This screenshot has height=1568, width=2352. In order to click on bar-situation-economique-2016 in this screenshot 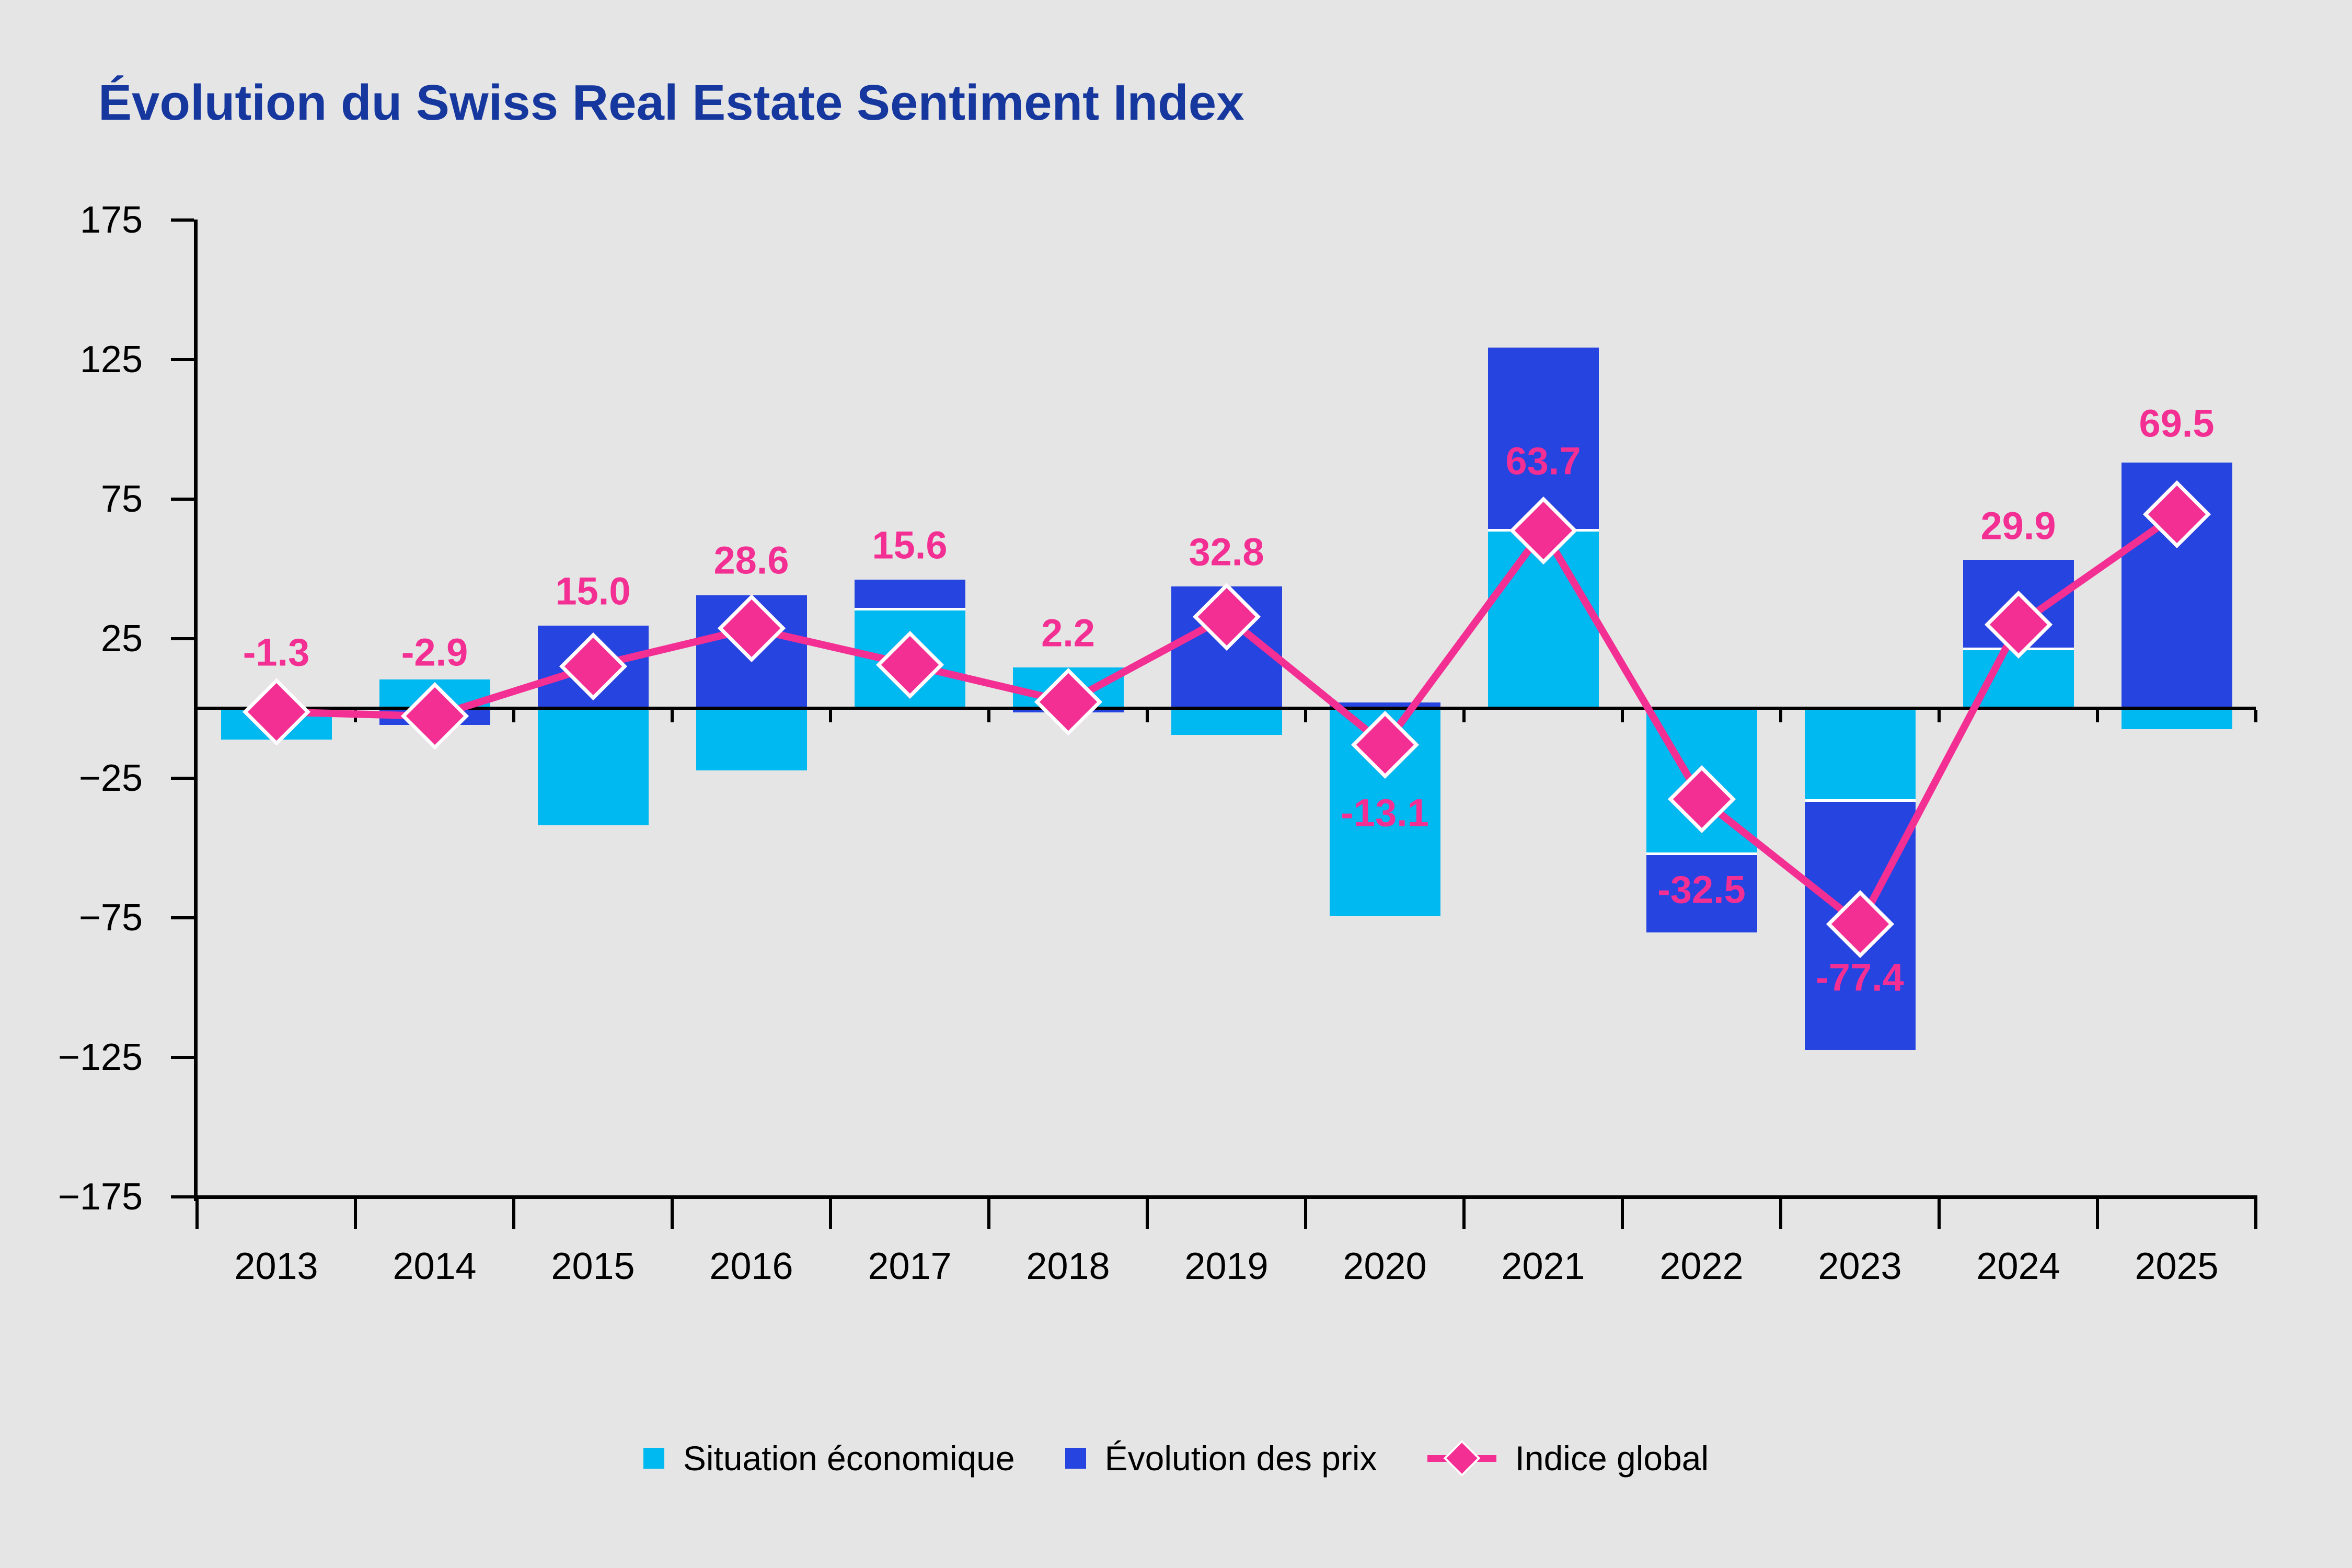, I will do `click(751, 739)`.